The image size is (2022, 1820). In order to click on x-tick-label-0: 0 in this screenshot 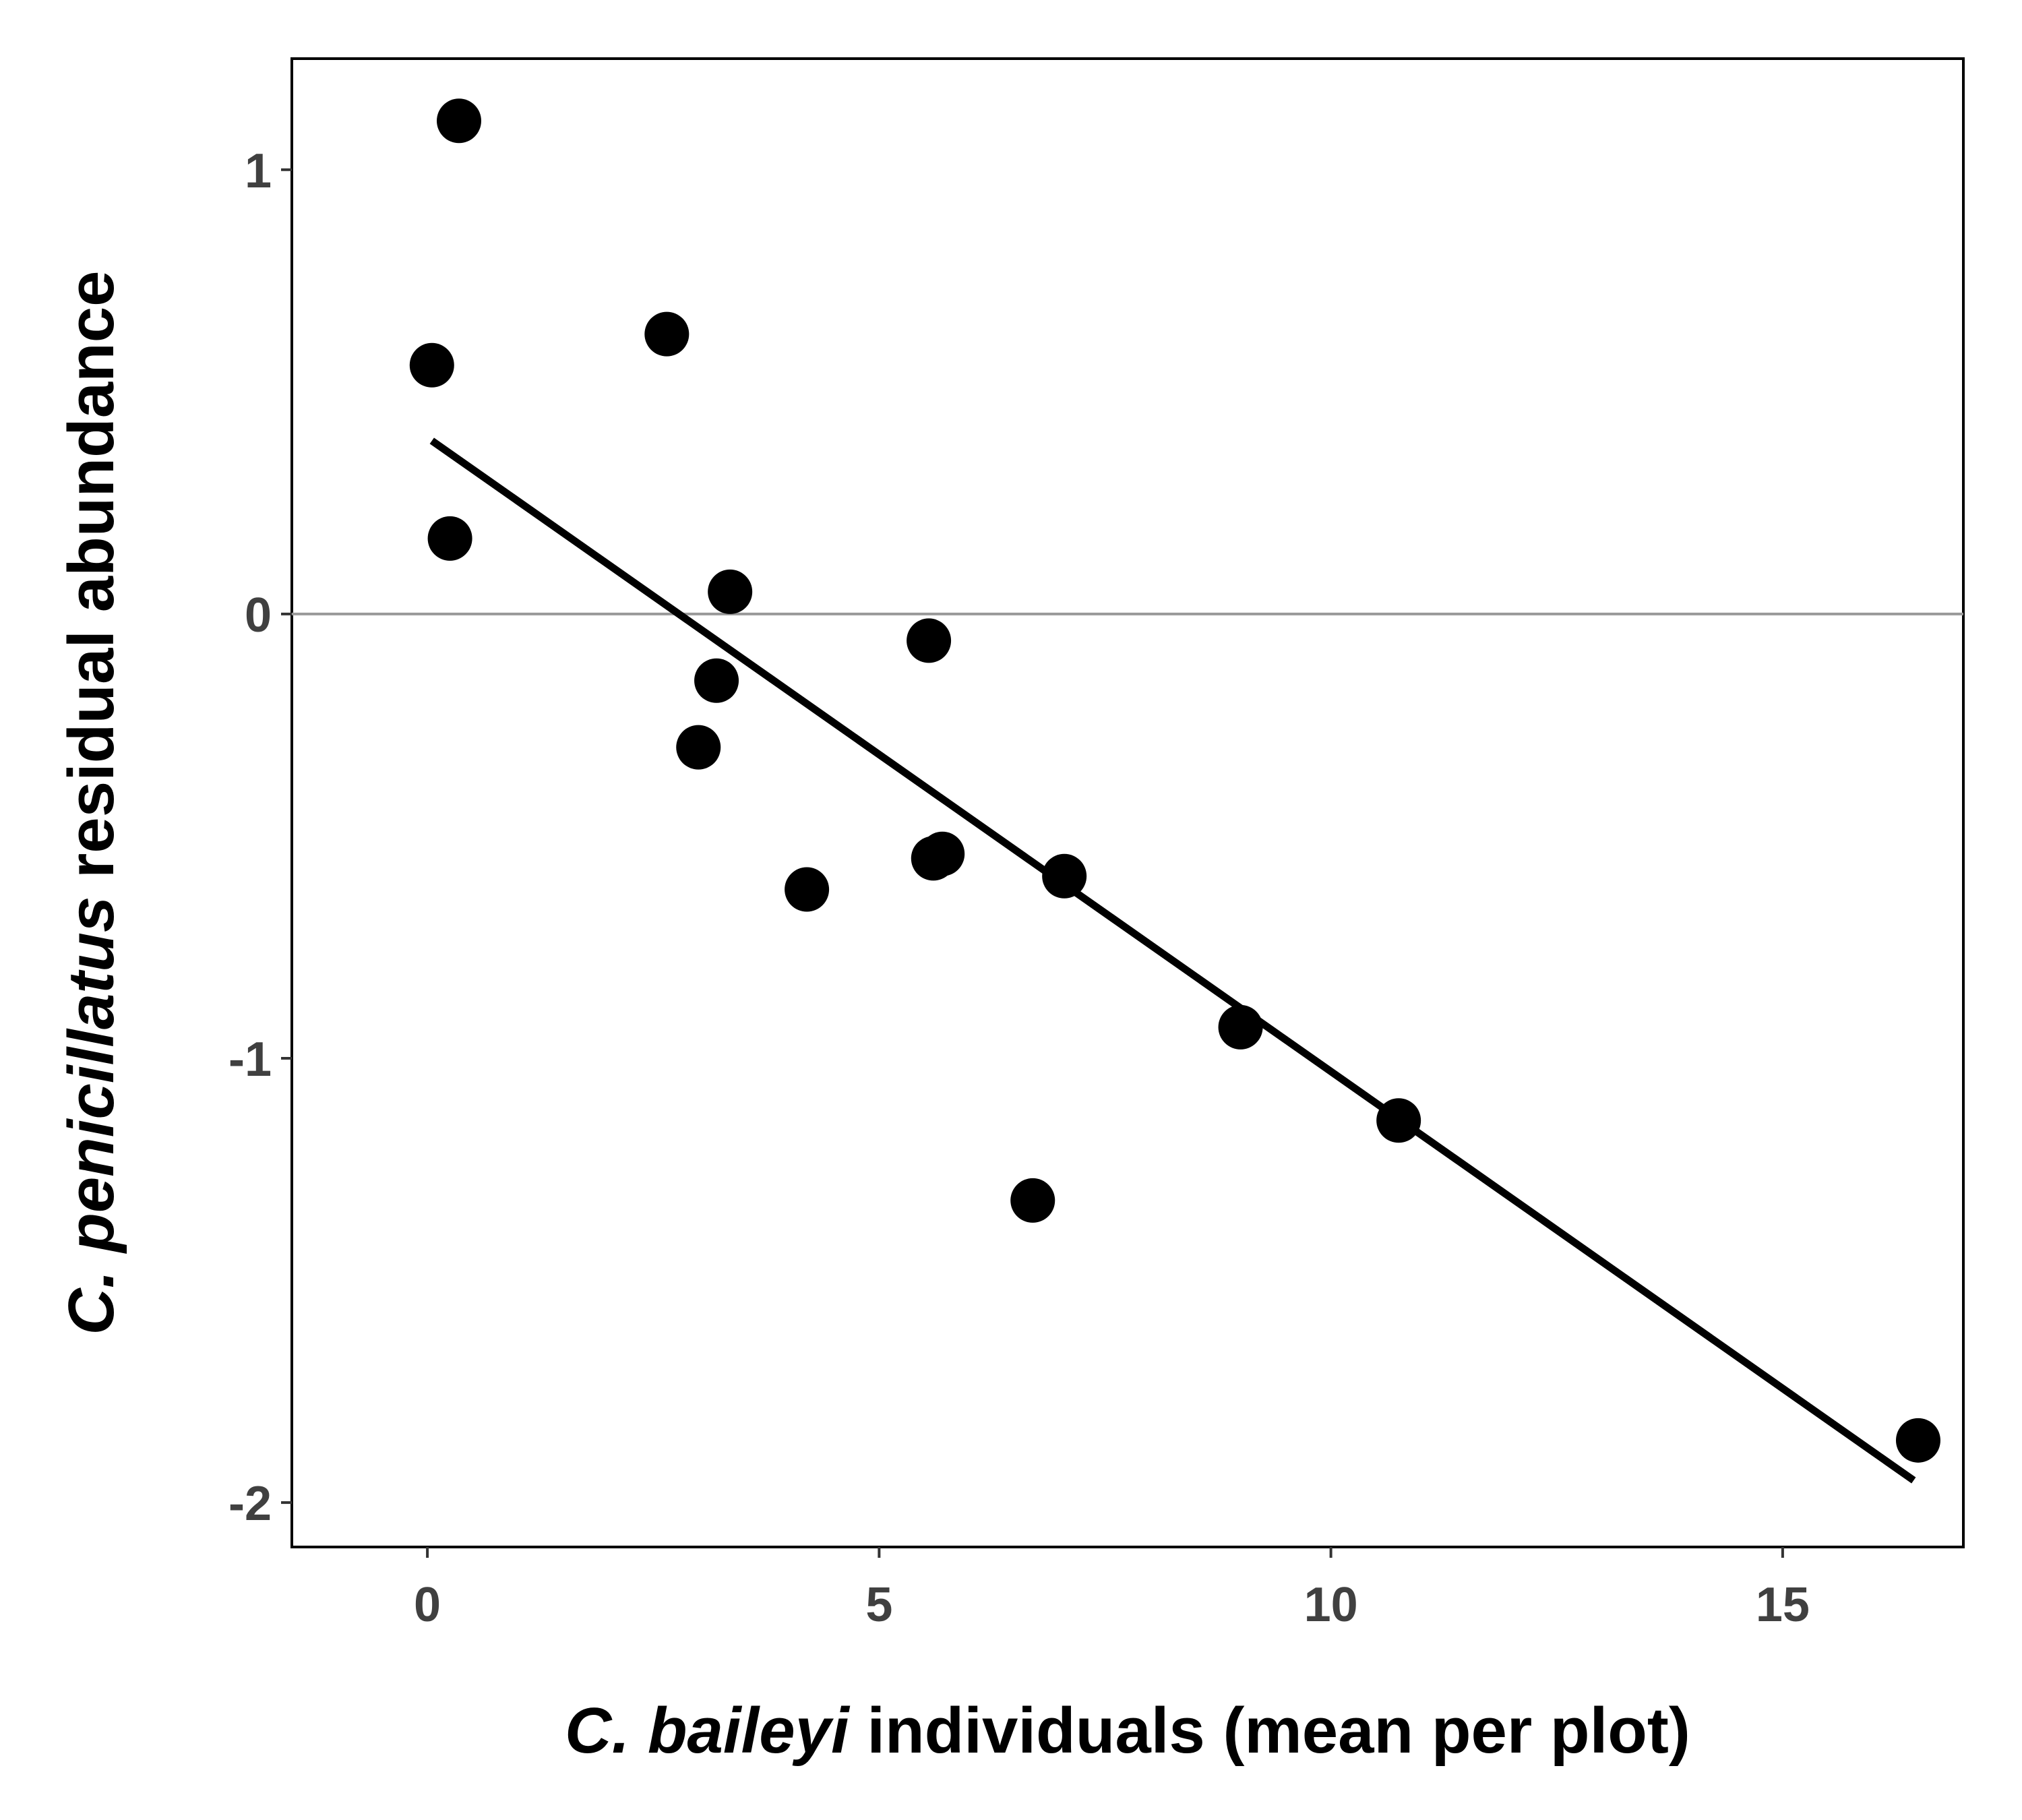, I will do `click(427, 1605)`.